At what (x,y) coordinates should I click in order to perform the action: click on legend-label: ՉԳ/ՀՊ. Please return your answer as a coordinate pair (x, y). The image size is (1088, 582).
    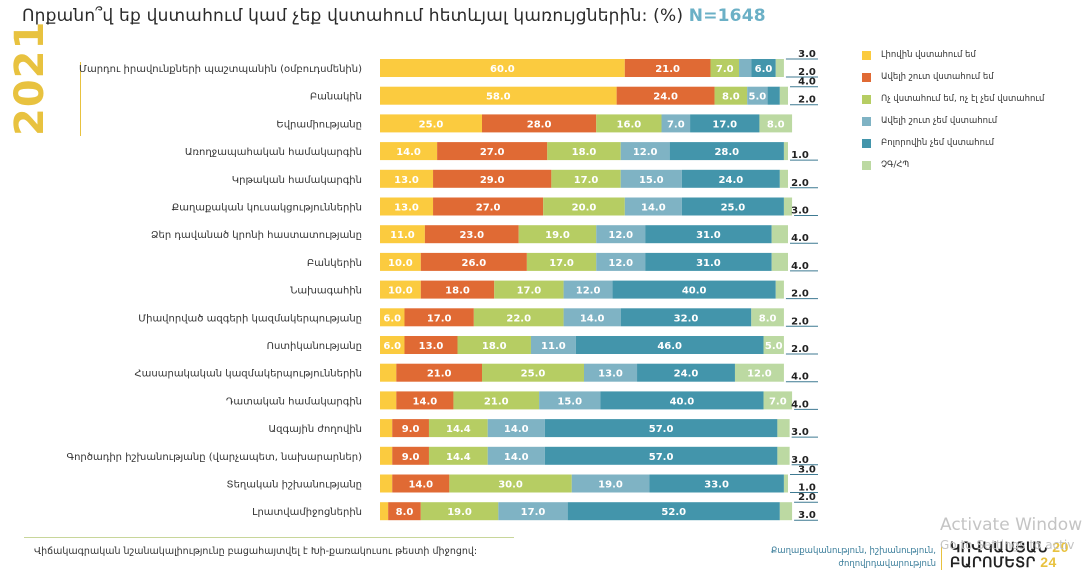
    Looking at the image, I should click on (895, 165).